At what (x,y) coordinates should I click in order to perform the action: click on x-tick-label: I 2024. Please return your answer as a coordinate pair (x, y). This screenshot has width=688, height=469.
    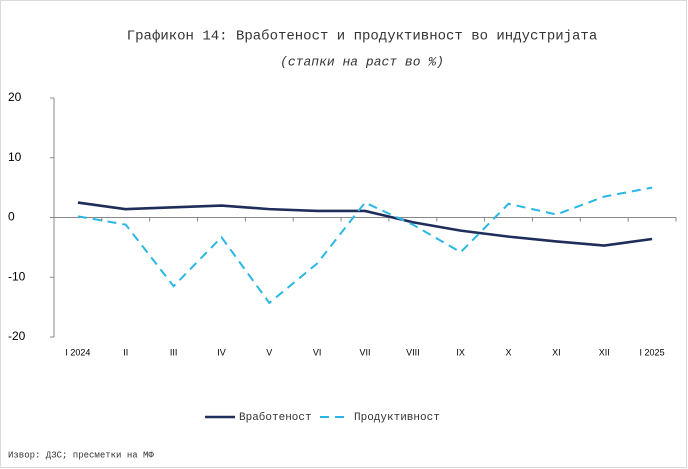
    Looking at the image, I should click on (77, 352).